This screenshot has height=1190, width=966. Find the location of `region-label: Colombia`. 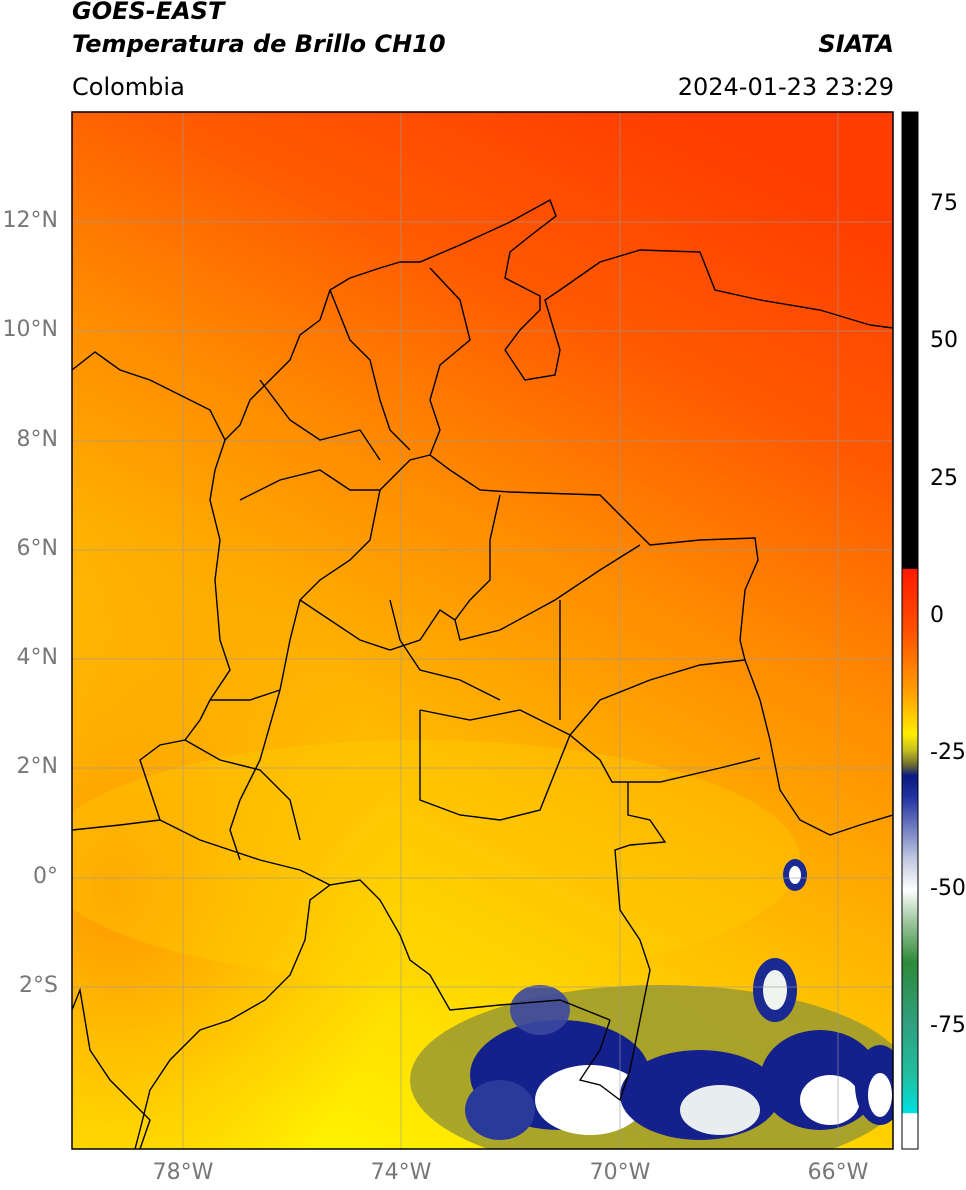

region-label: Colombia is located at coordinates (128, 87).